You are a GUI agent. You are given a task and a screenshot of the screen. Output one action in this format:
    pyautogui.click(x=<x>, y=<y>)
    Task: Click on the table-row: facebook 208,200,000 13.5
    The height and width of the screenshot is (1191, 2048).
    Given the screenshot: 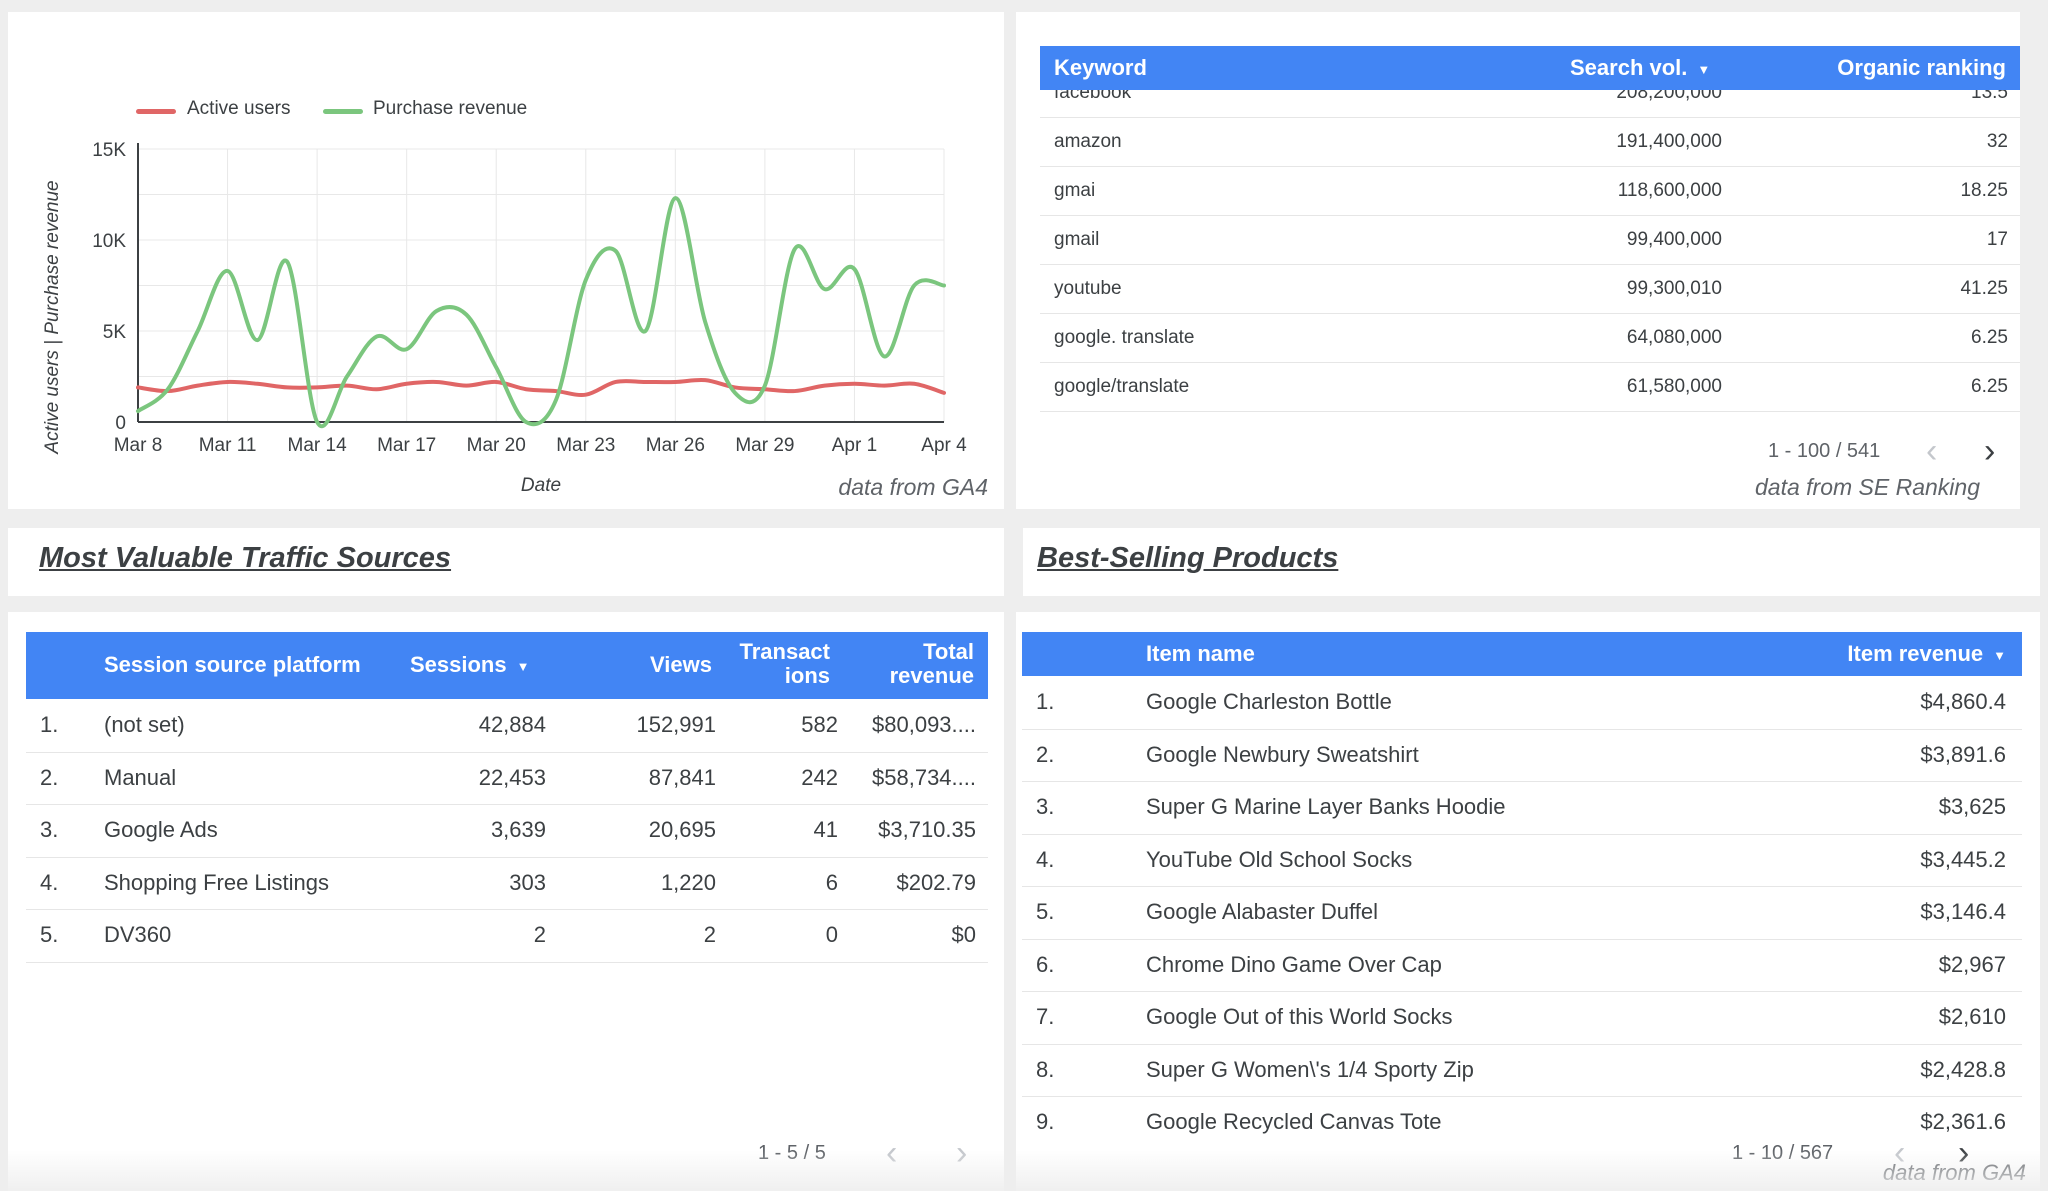 What is the action you would take?
    pyautogui.click(x=1530, y=104)
    